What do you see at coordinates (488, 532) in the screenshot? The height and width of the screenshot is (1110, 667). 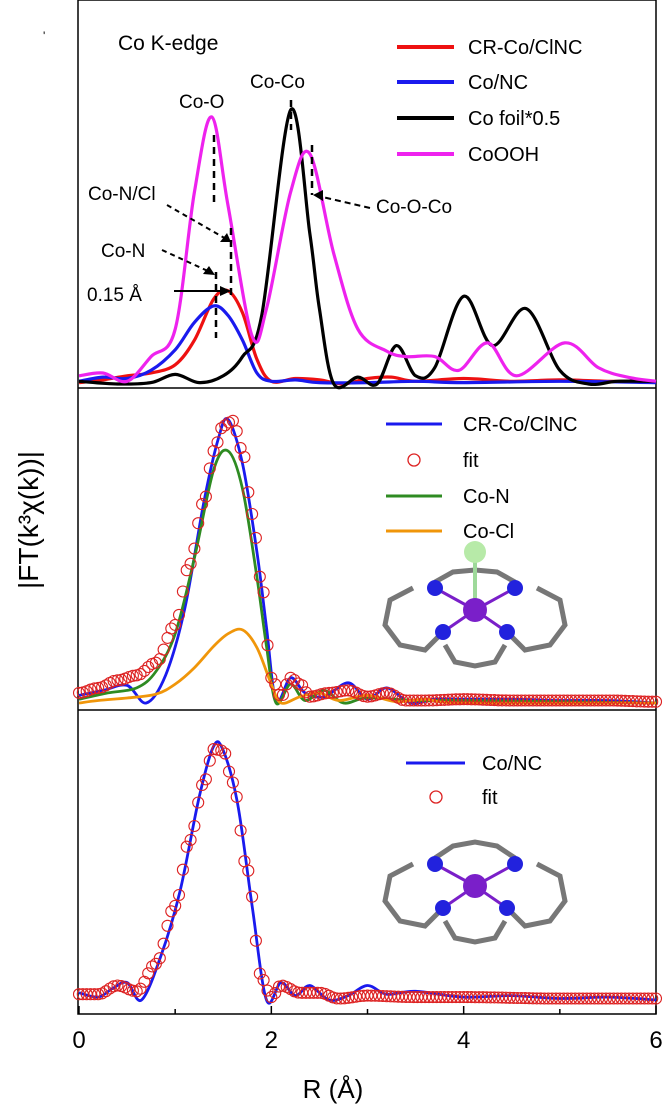 I see `legend-label-co-cl: Co-Cl` at bounding box center [488, 532].